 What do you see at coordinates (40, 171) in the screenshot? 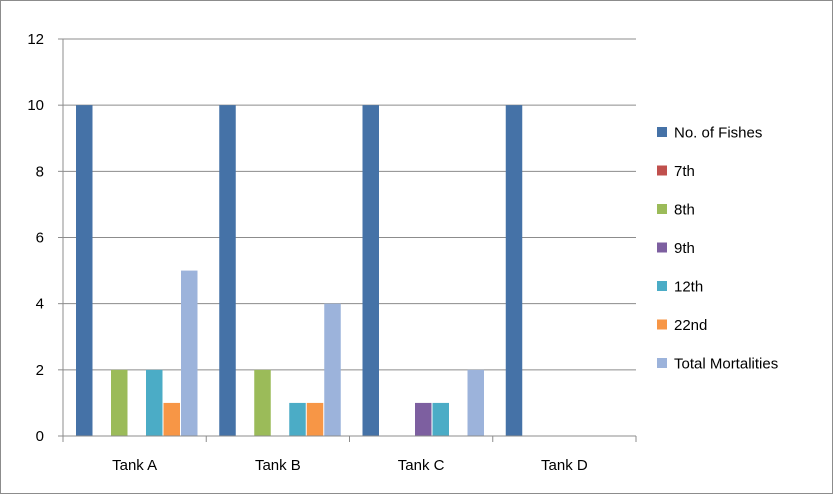
I see `y-tick-label: 8` at bounding box center [40, 171].